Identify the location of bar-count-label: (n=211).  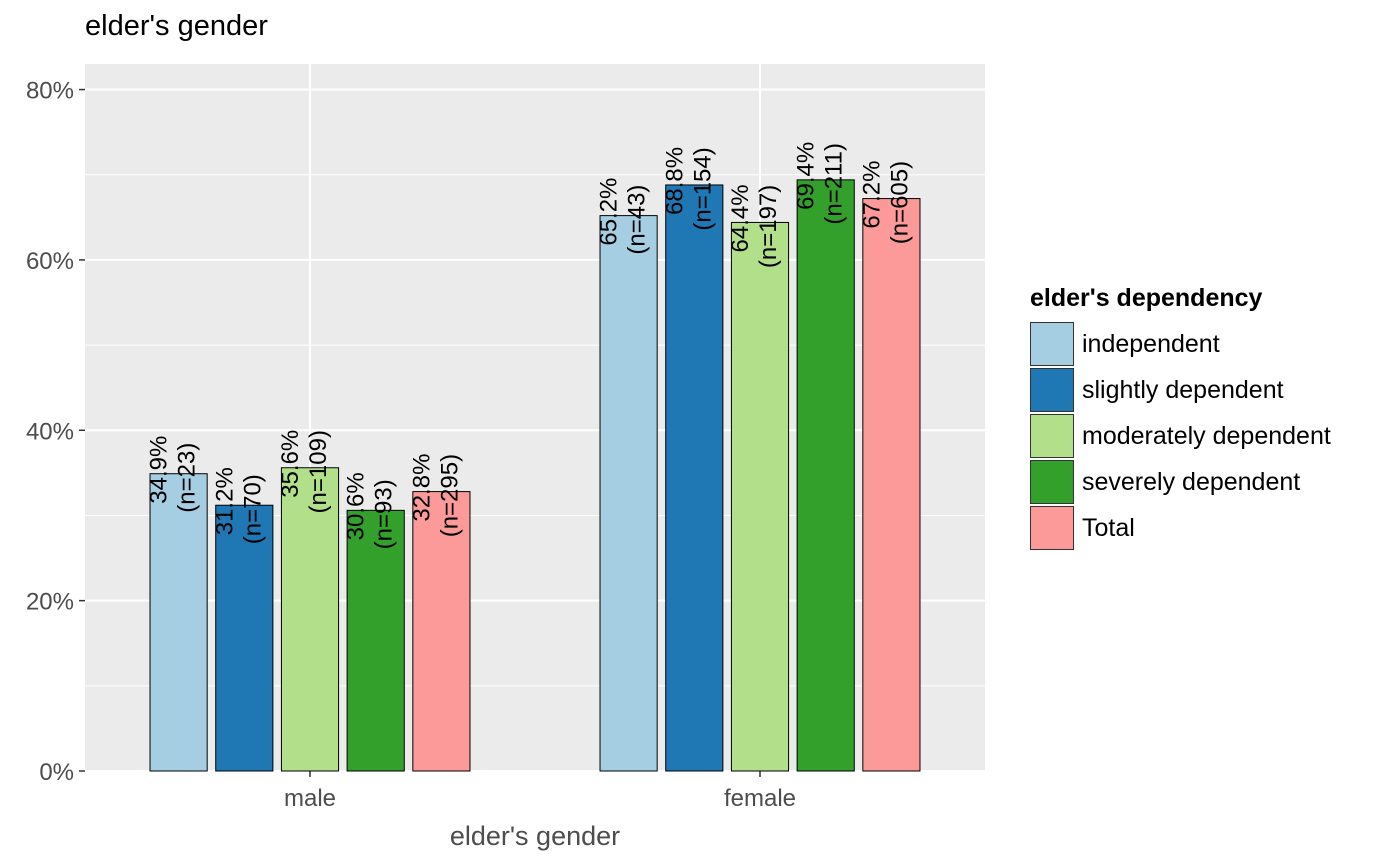
(834, 184).